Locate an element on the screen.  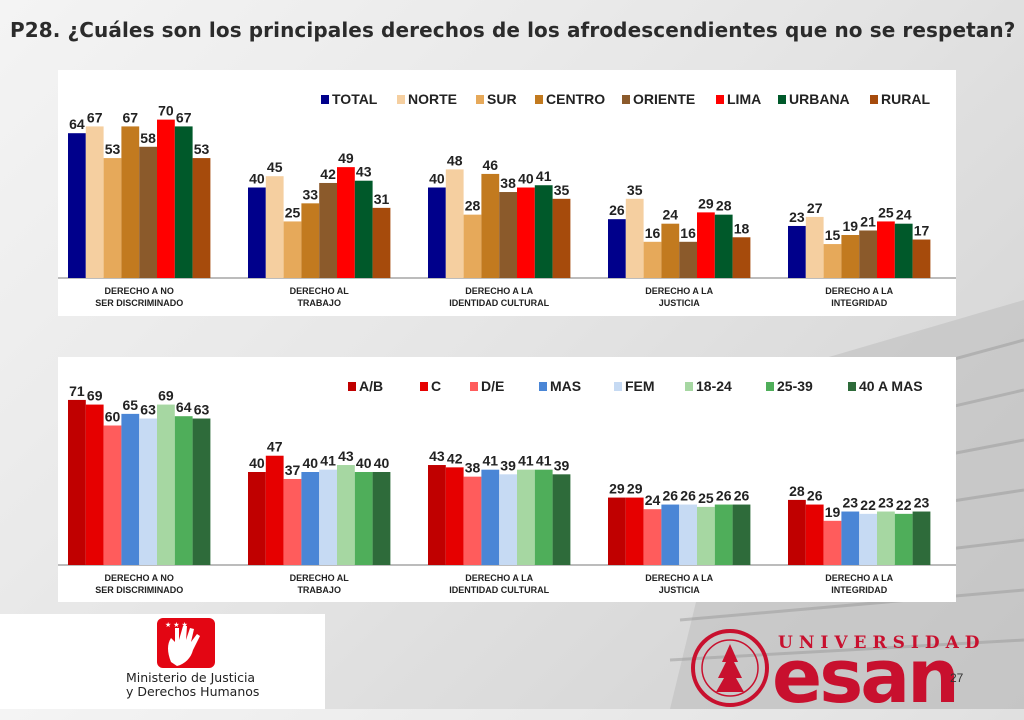
category-label: SER DISCRIMINADO is located at coordinates (139, 590).